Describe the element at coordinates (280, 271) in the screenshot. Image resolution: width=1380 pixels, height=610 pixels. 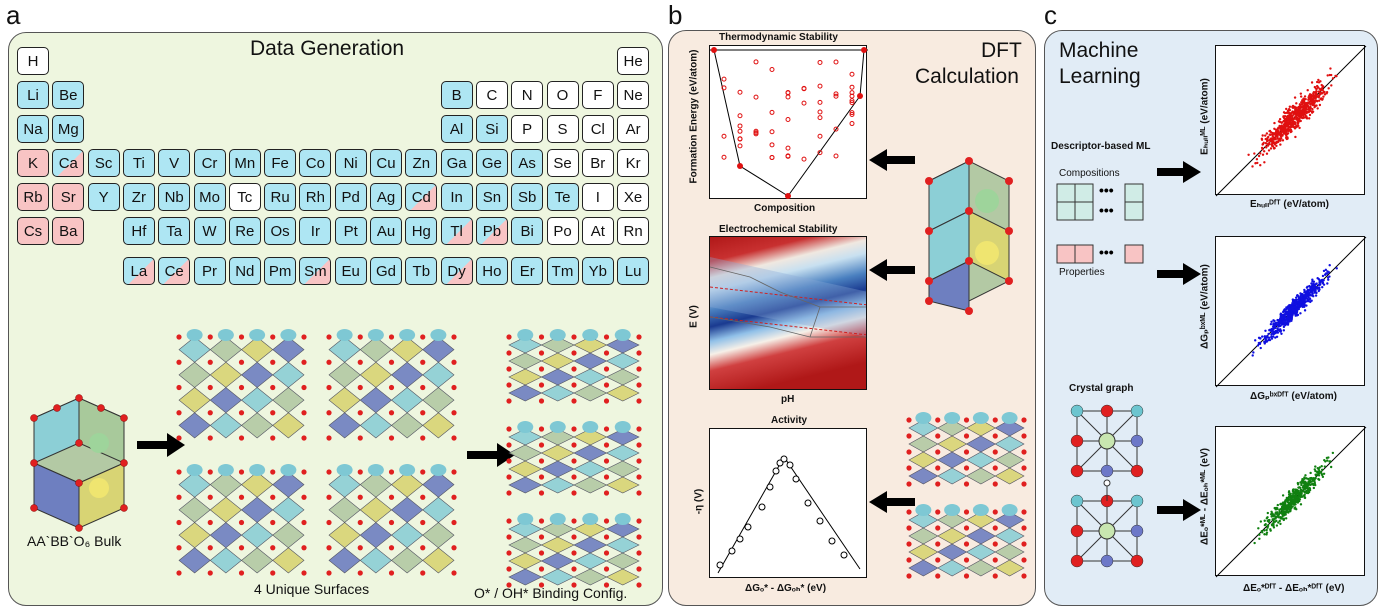
I see `element-pm: Pm` at that location.